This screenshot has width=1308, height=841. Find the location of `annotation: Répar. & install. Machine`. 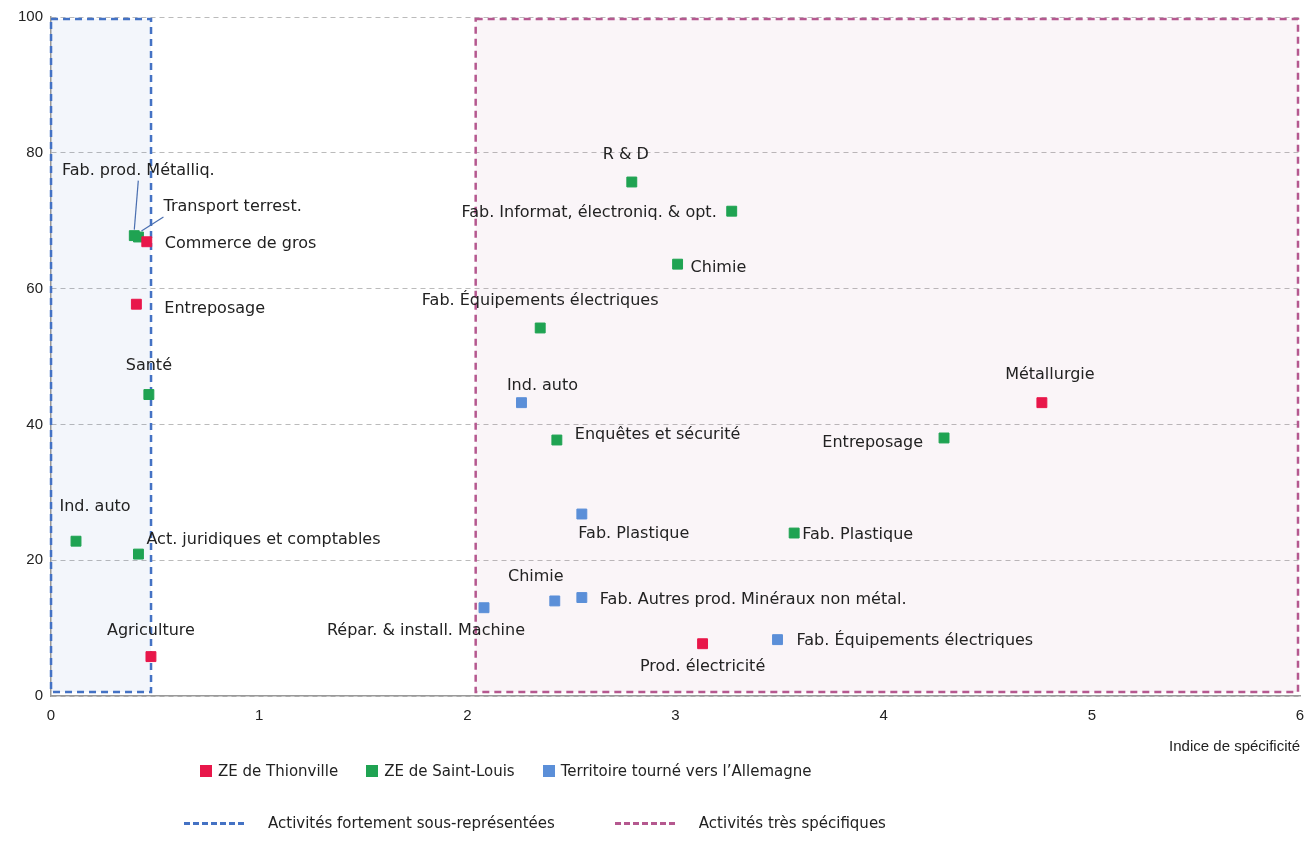

annotation: Répar. & install. Machine is located at coordinates (425, 629).